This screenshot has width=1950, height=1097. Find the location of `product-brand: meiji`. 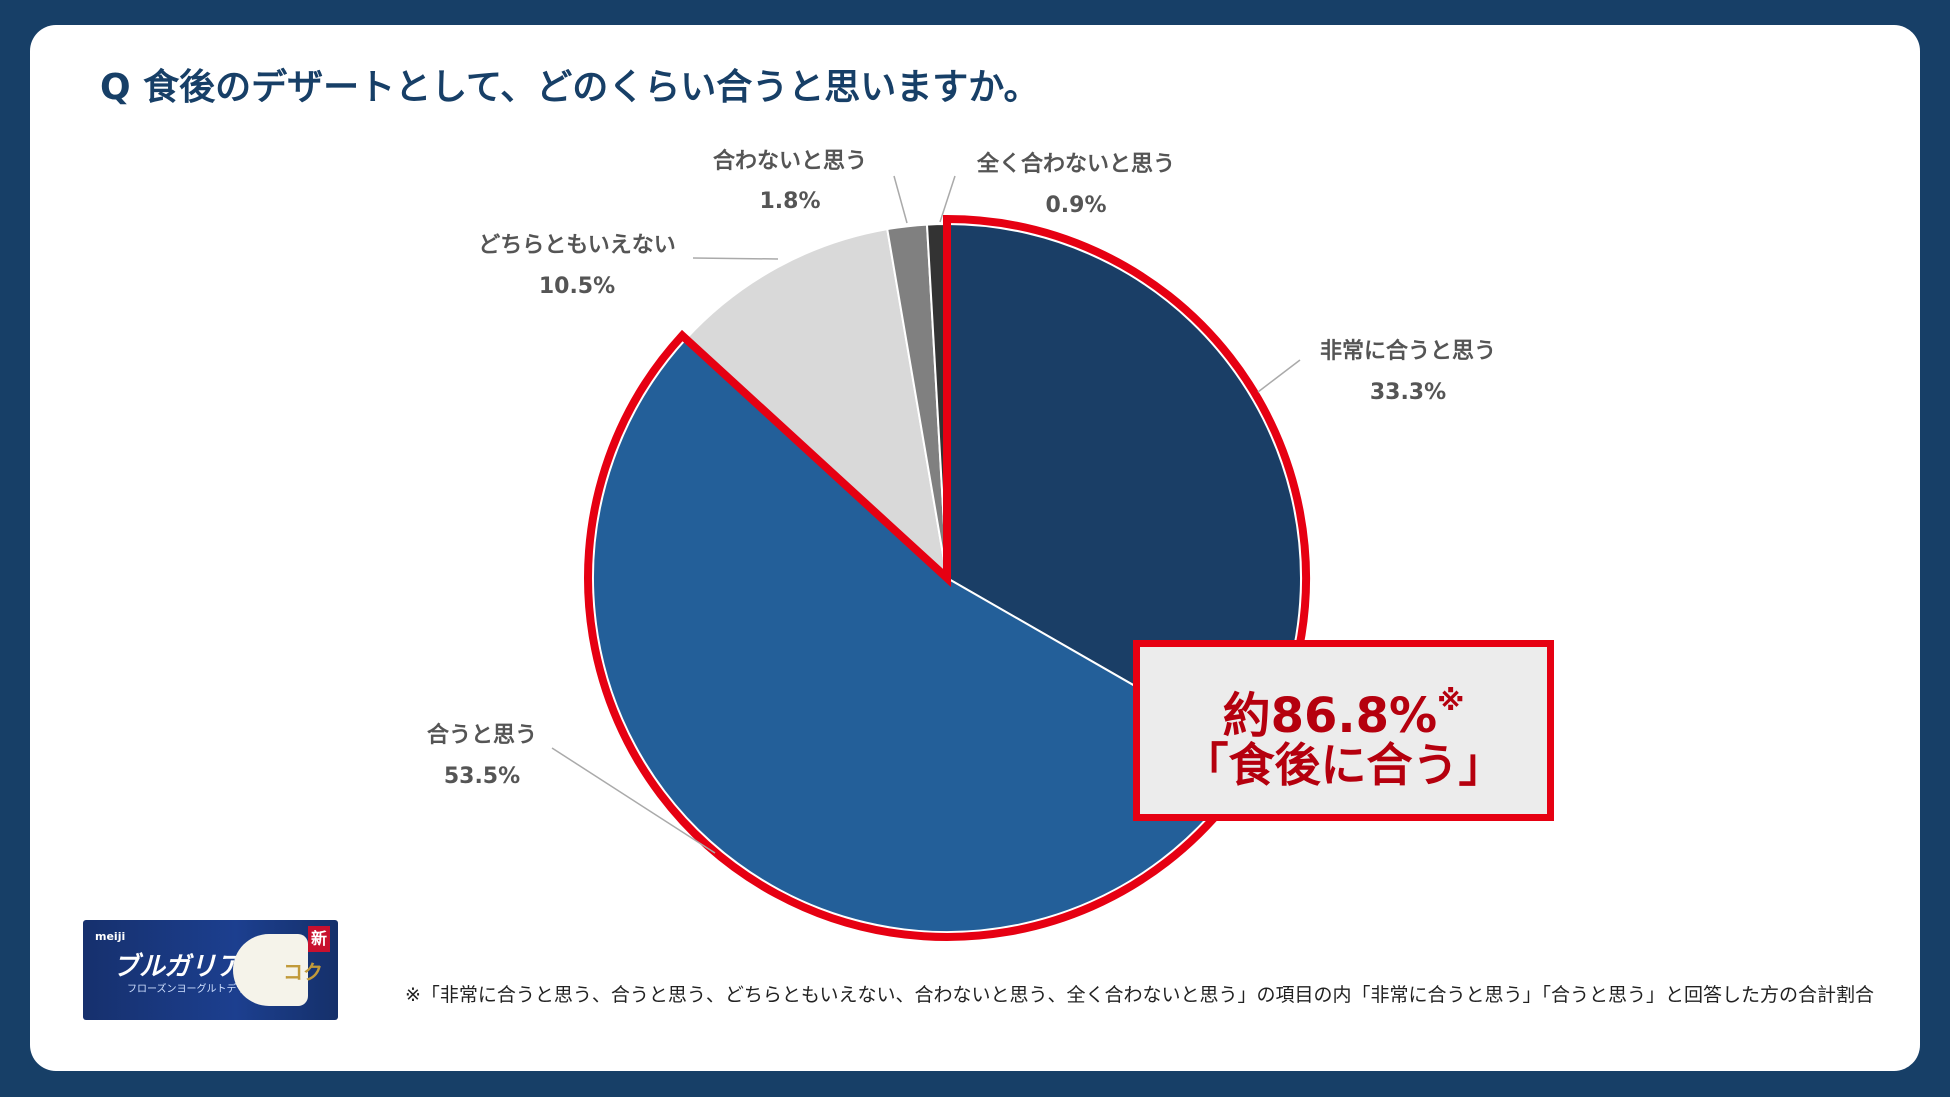

product-brand: meiji is located at coordinates (110, 936).